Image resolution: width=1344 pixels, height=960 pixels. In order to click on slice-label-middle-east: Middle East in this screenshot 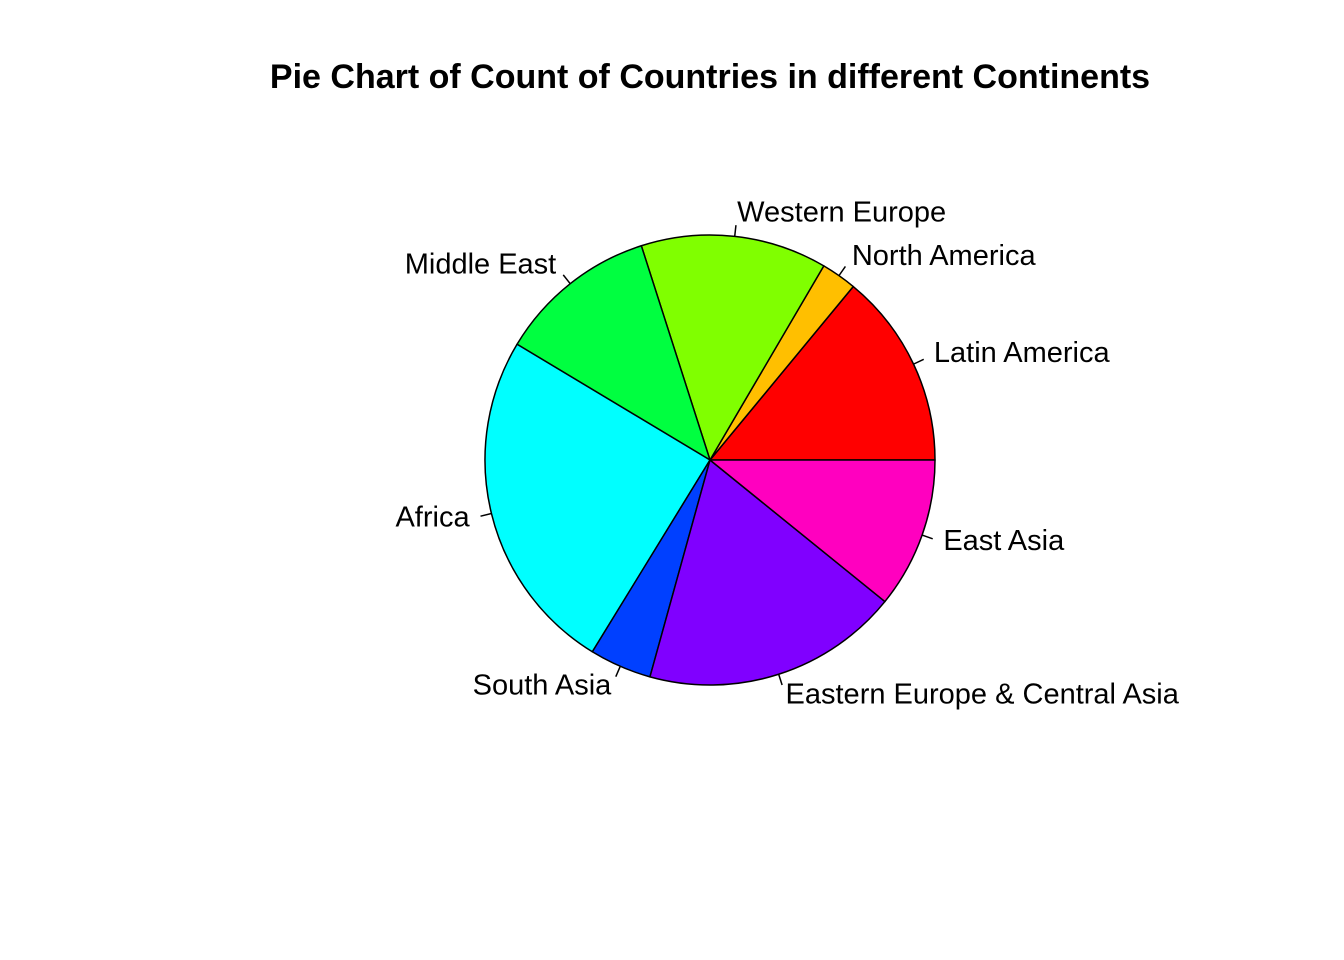, I will do `click(481, 265)`.